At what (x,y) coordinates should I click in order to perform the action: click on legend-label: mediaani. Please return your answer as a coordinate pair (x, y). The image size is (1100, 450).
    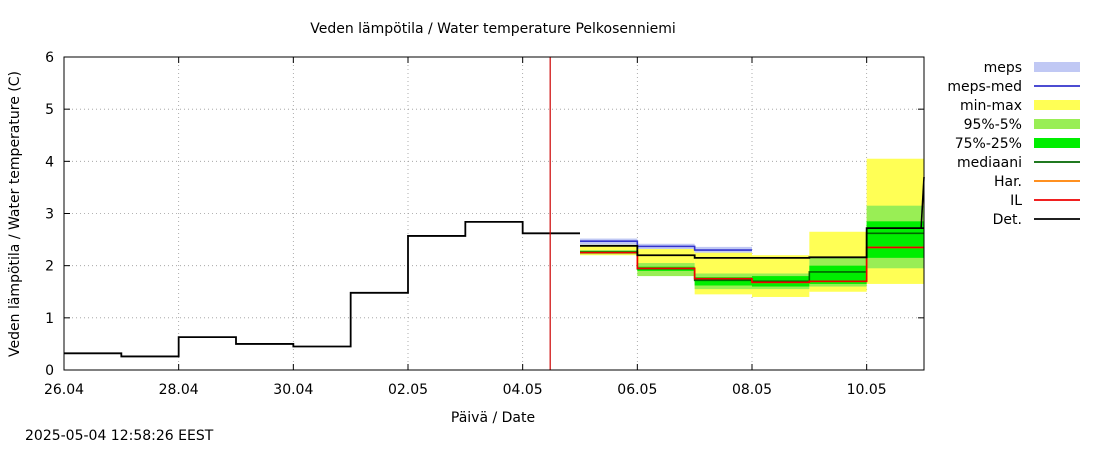
    Looking at the image, I should click on (989, 163).